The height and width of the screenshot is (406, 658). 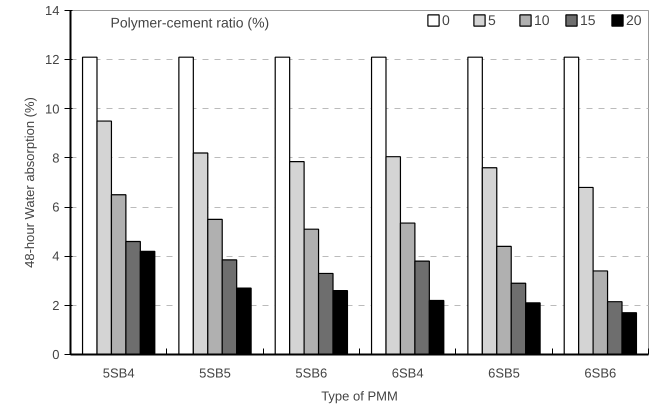 I want to click on legend-label: 0, so click(x=446, y=20).